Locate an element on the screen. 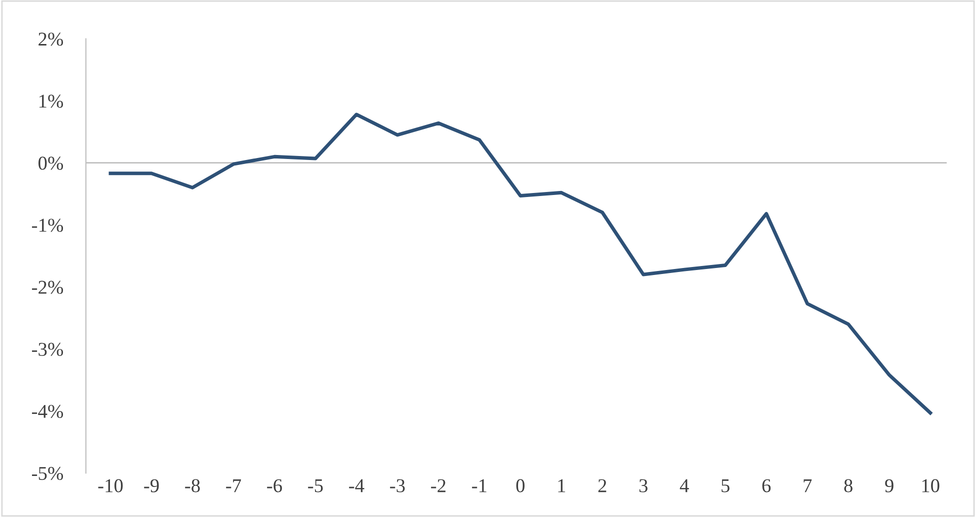  x-tick-label: 4 is located at coordinates (684, 485).